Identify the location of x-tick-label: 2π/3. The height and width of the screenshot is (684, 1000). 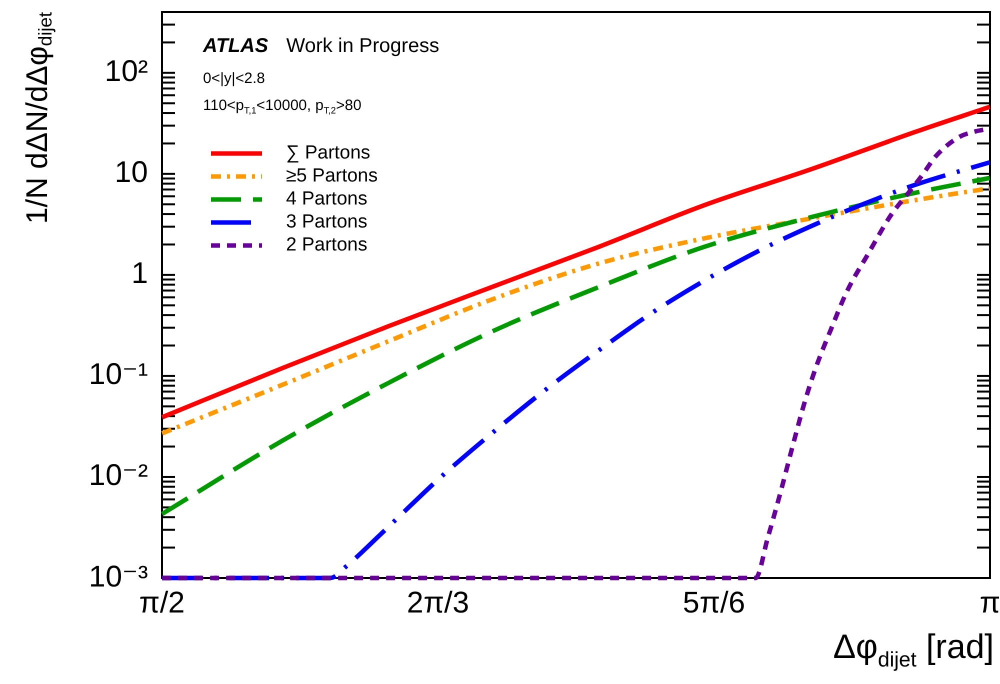
(438, 603).